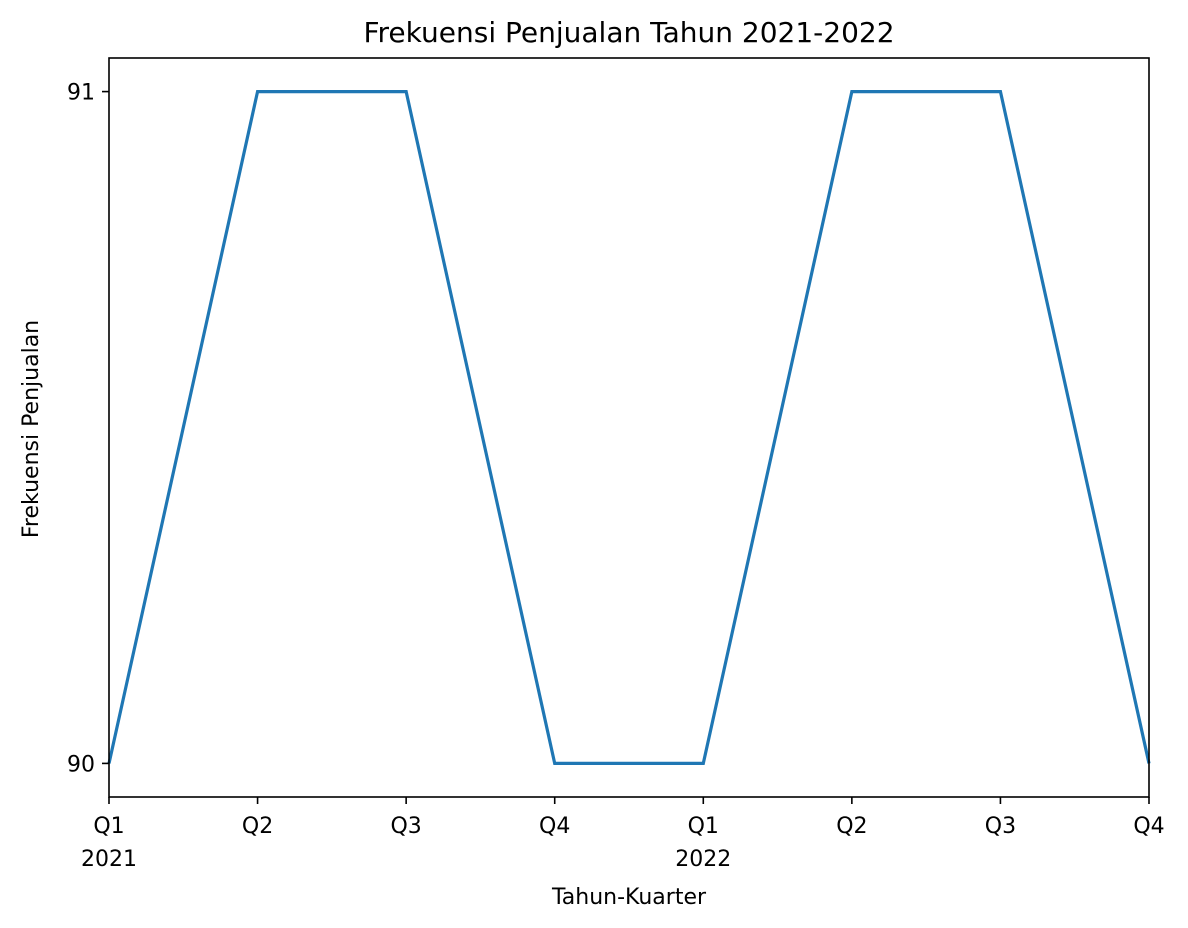 The image size is (1188, 928). What do you see at coordinates (109, 859) in the screenshot?
I see `x-tick-year-label: 2021` at bounding box center [109, 859].